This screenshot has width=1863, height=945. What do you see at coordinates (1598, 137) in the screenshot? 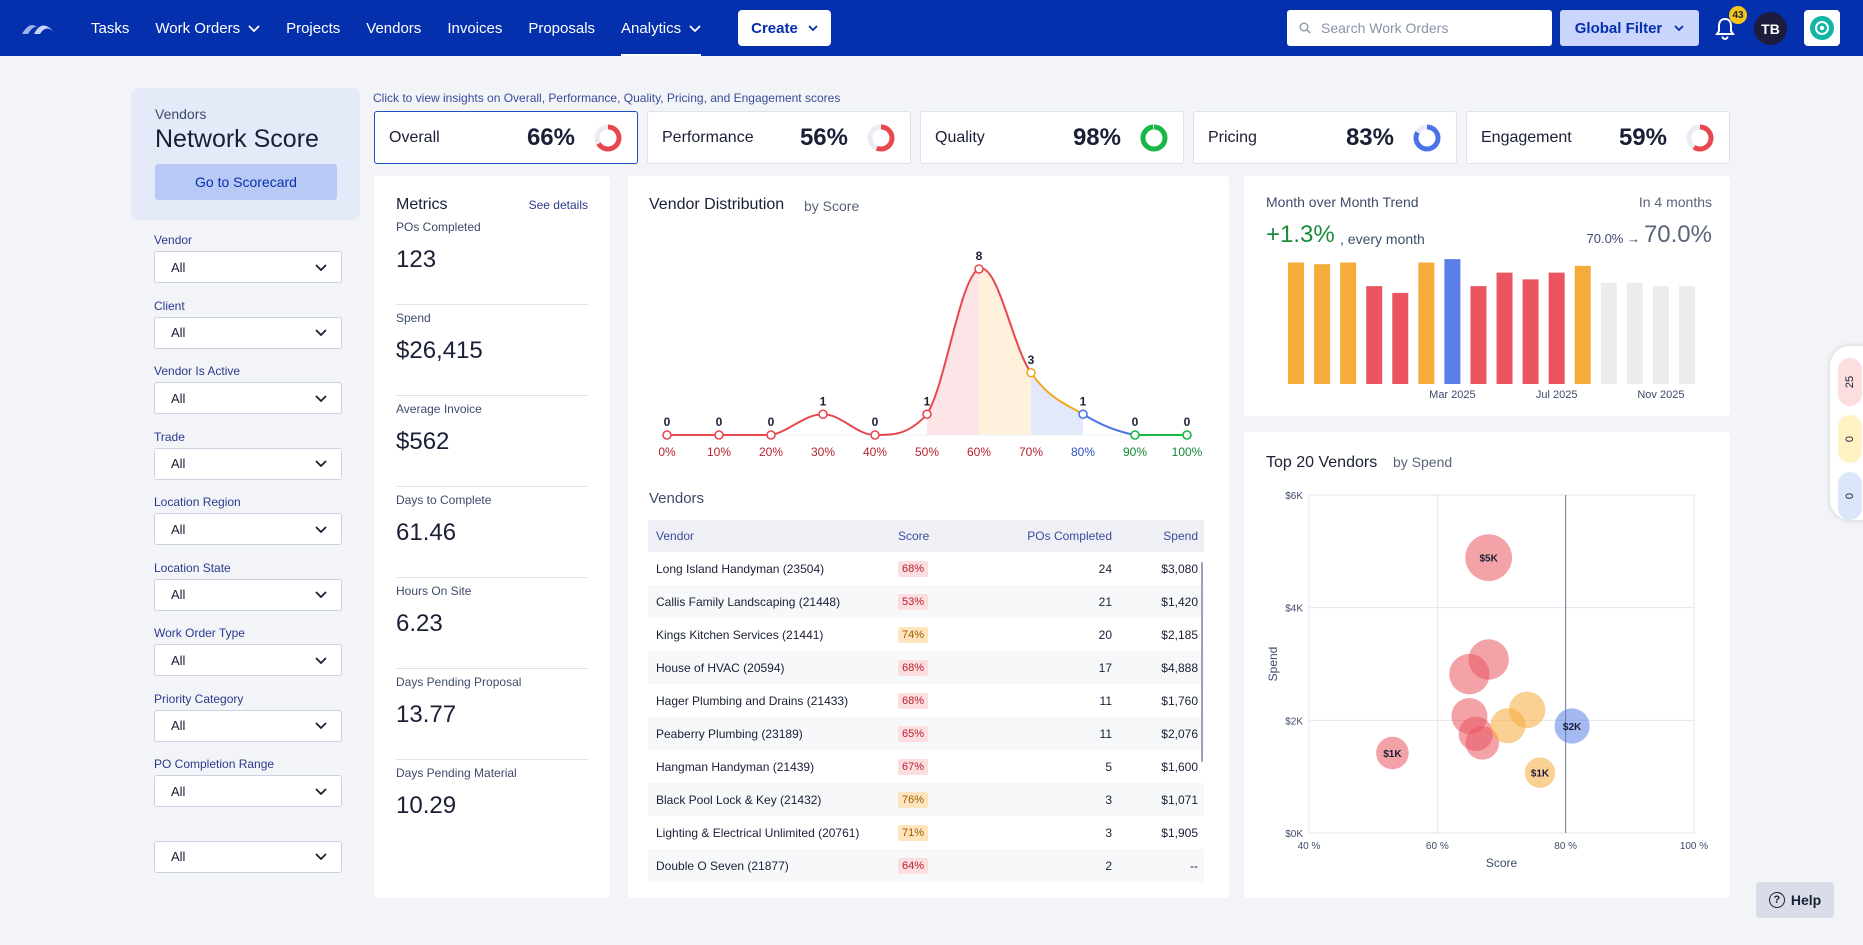
I see `score-card-engagement: Engagement 59%` at bounding box center [1598, 137].